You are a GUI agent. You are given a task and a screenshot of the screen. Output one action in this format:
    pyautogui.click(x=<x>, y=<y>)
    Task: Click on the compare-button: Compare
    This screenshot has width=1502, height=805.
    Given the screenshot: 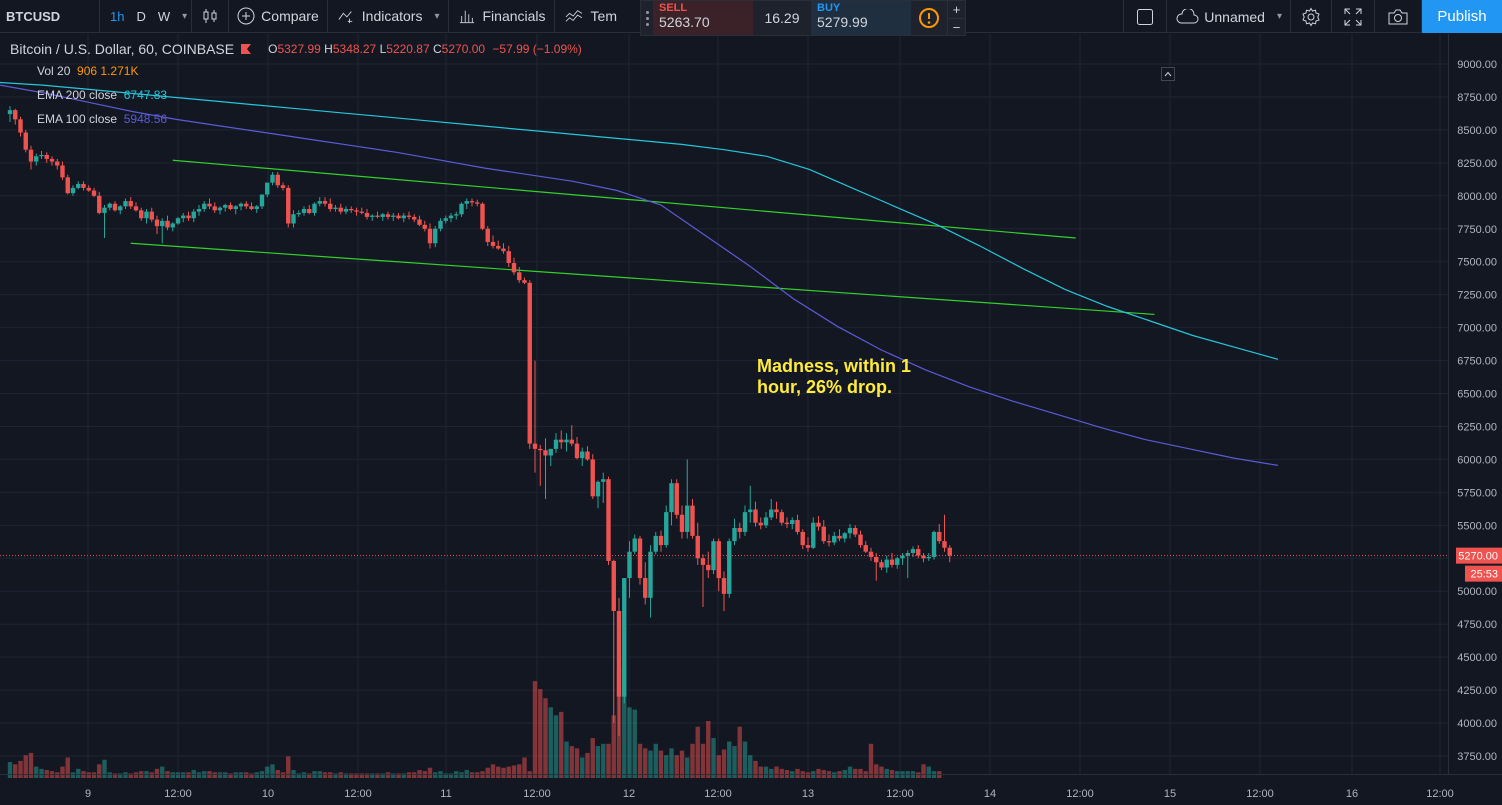 What is the action you would take?
    pyautogui.click(x=278, y=16)
    